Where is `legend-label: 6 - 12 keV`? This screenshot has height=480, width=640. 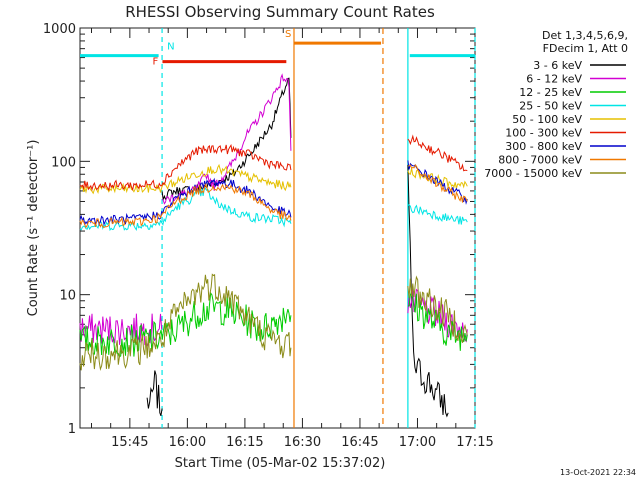 legend-label: 6 - 12 keV is located at coordinates (554, 79).